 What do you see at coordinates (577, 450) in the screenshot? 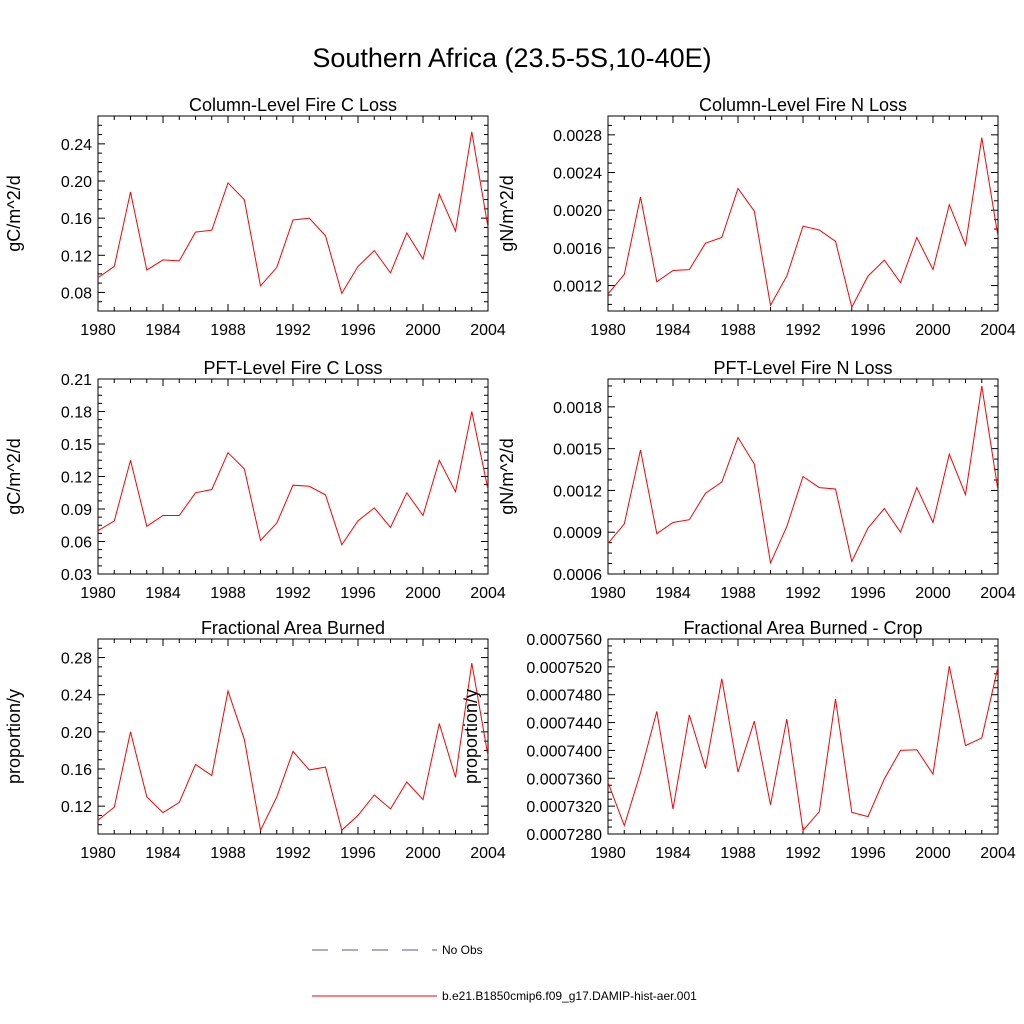
I see `y-tick-label: 0.0015` at bounding box center [577, 450].